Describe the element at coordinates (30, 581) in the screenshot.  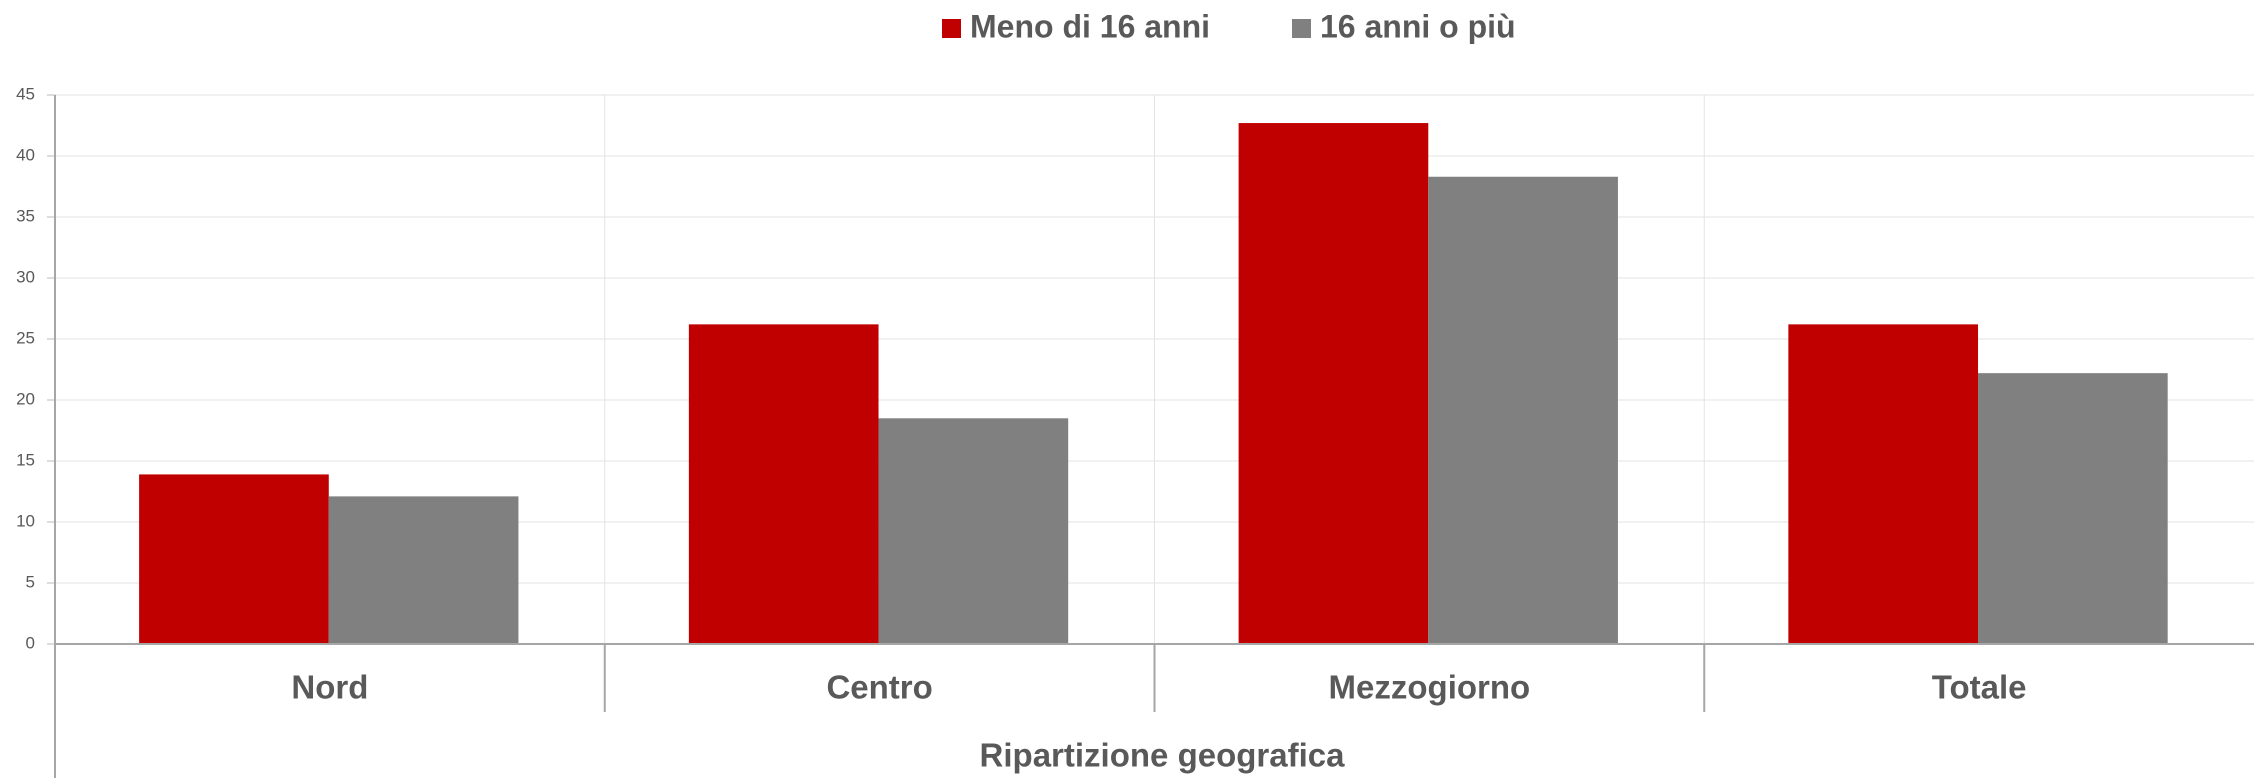
I see `y-tick-label: 5` at that location.